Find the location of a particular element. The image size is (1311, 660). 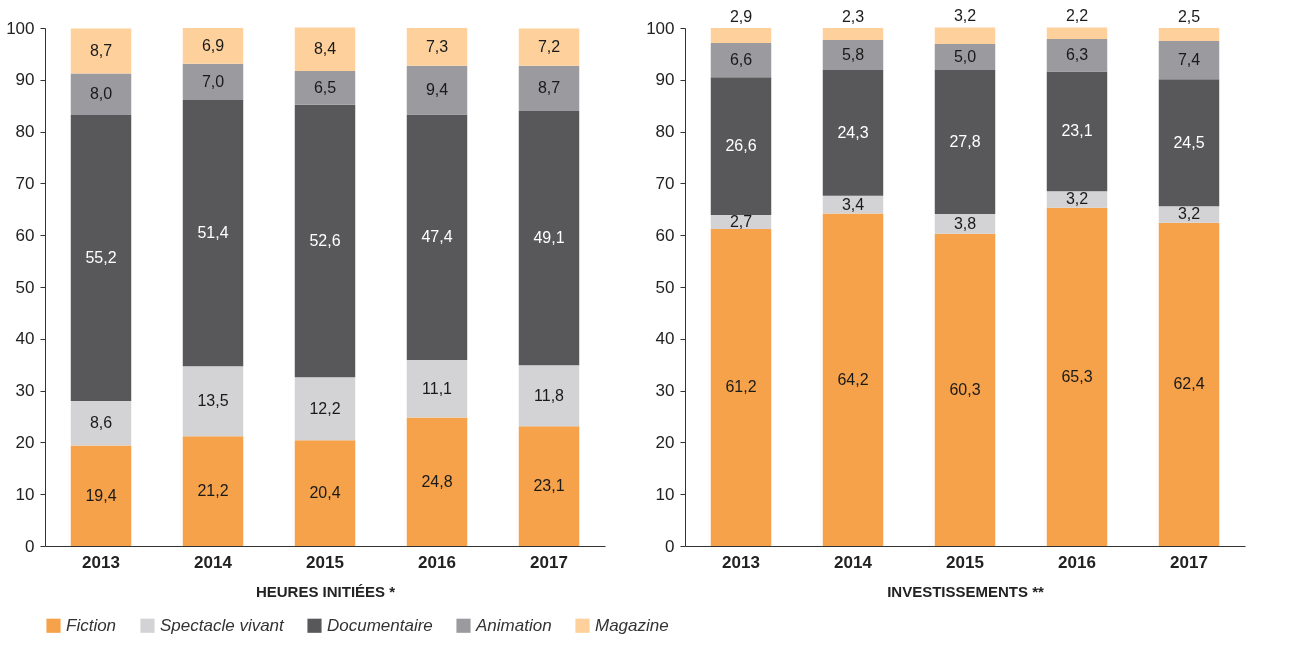

data-label: 47,4 is located at coordinates (437, 237).